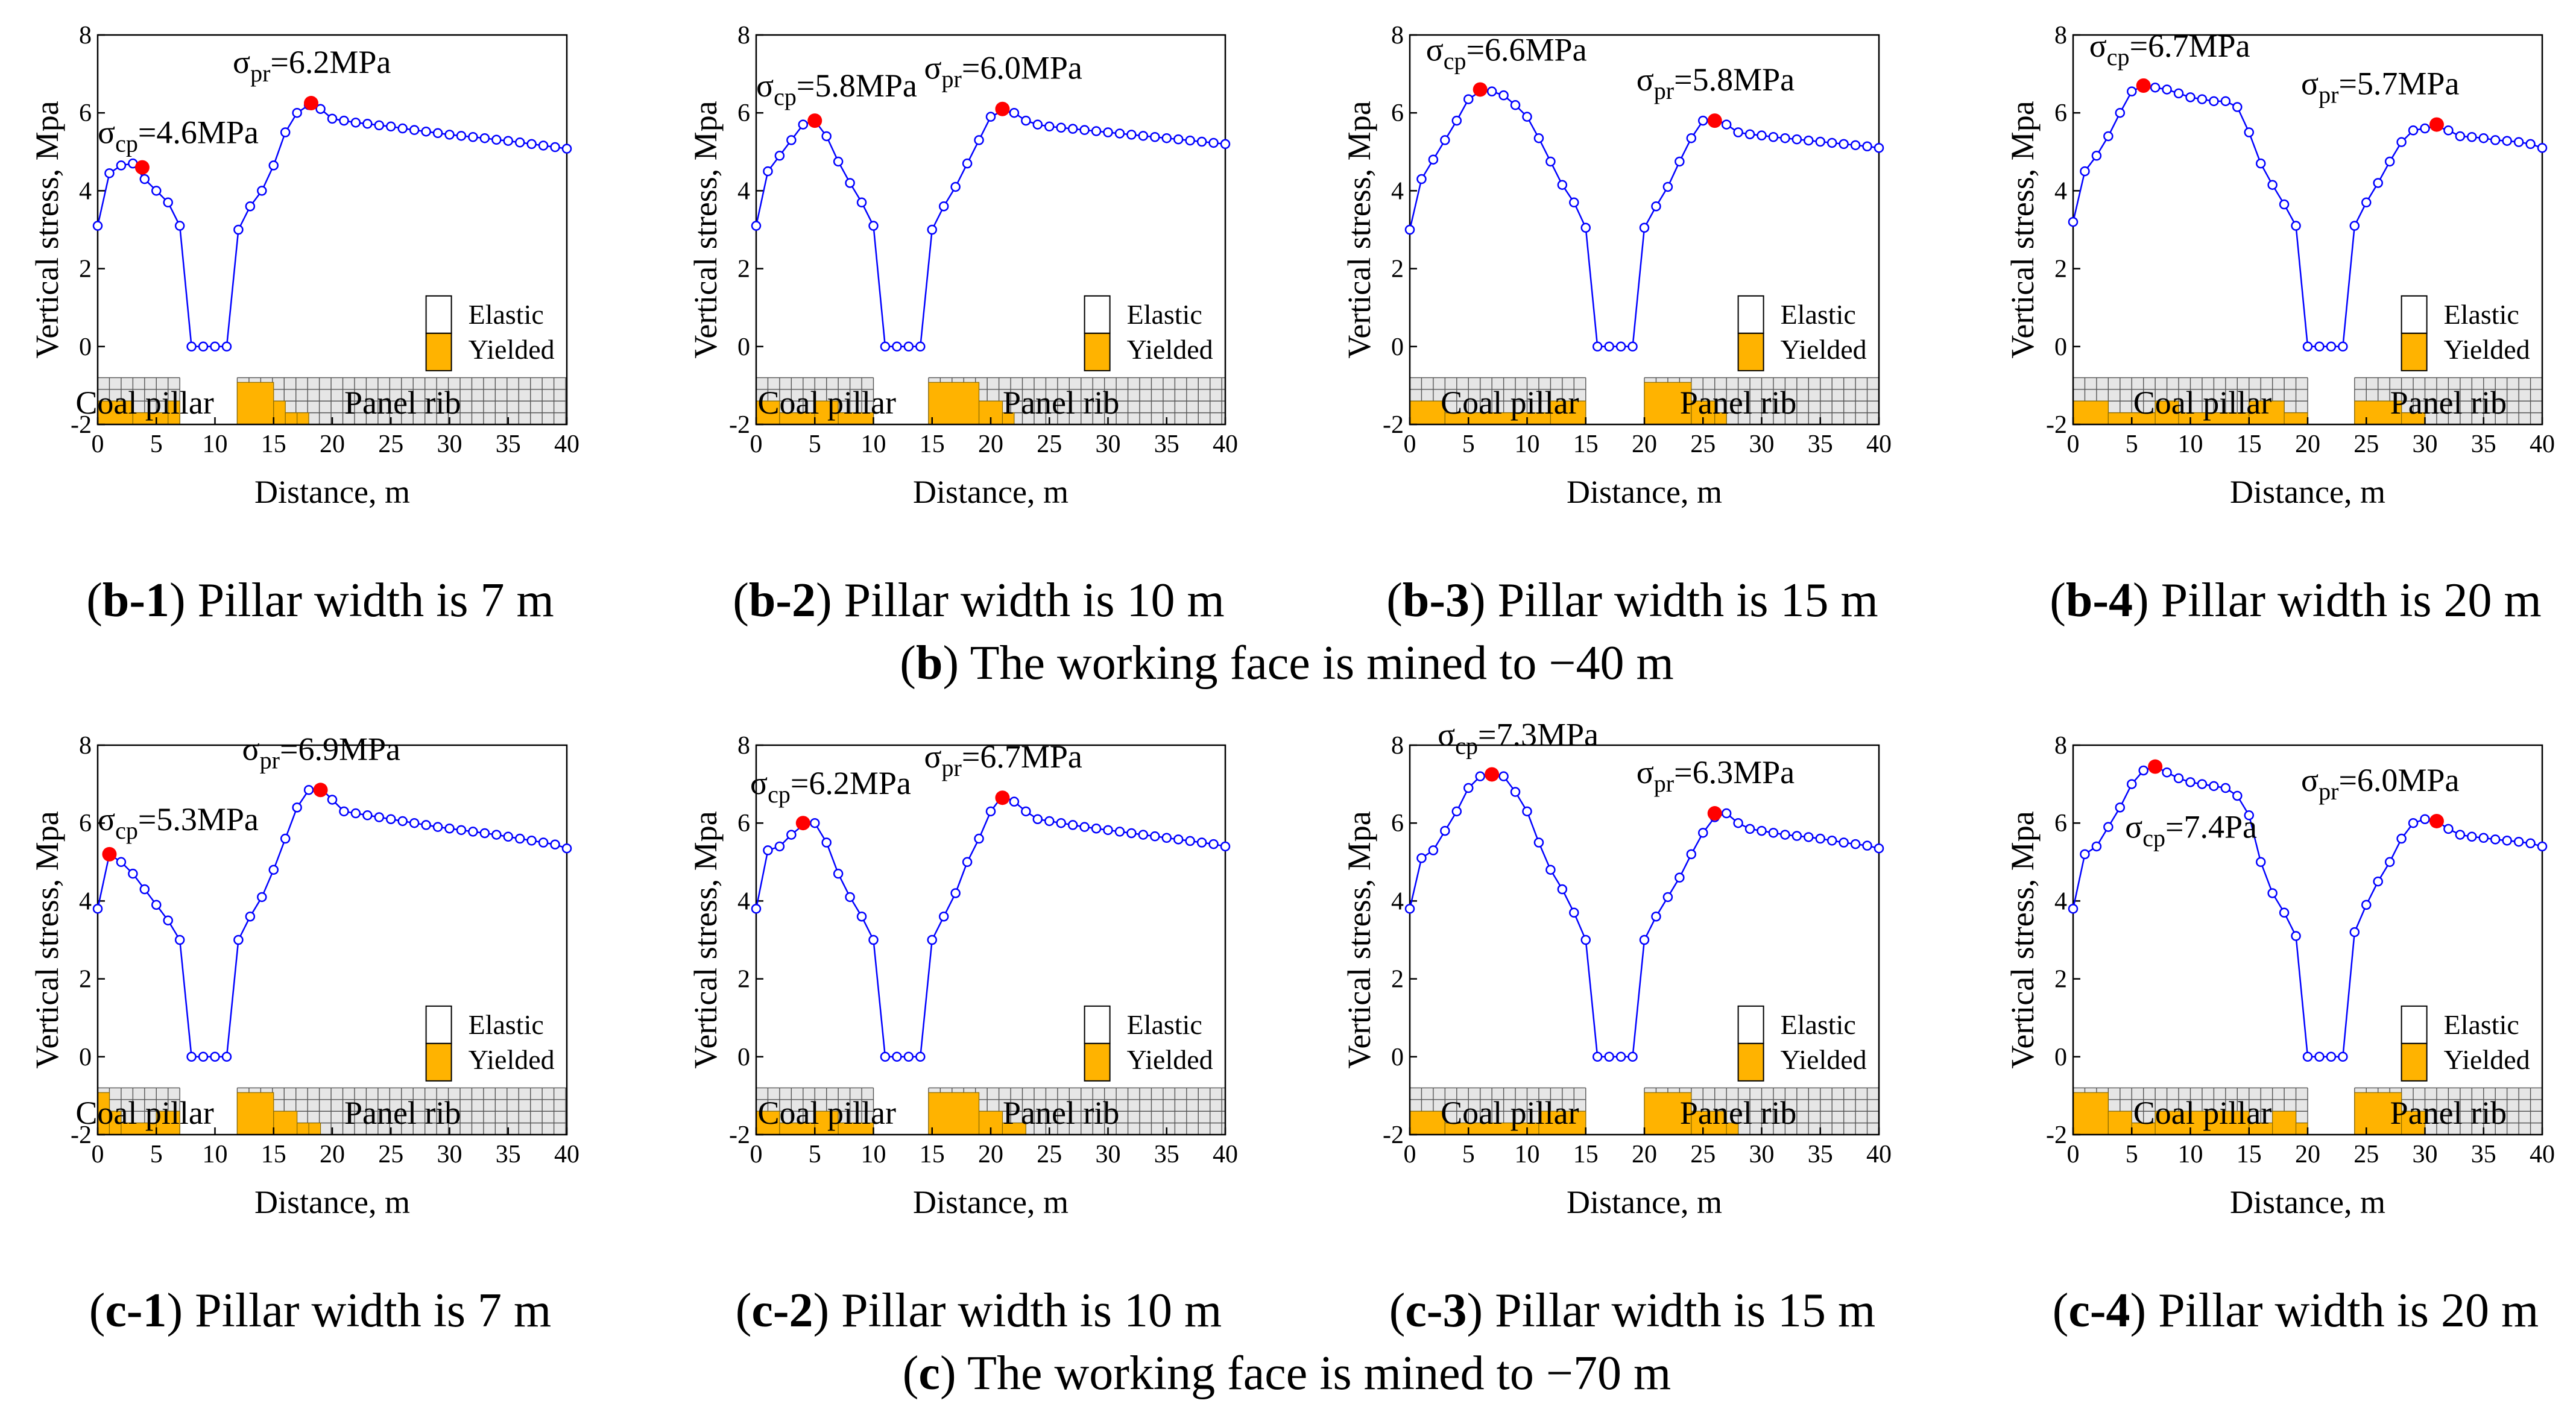  What do you see at coordinates (1750, 315) in the screenshot?
I see `legend-elastic-swatch` at bounding box center [1750, 315].